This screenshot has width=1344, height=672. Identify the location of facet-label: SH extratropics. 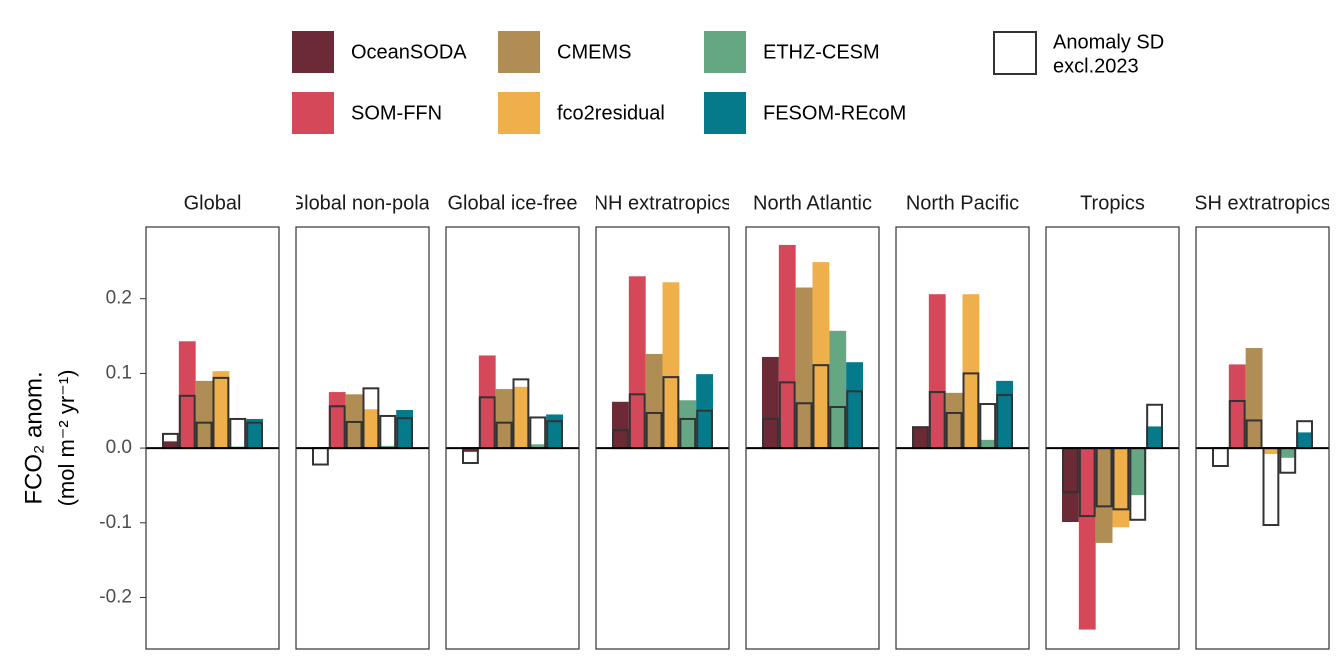
(1262, 203).